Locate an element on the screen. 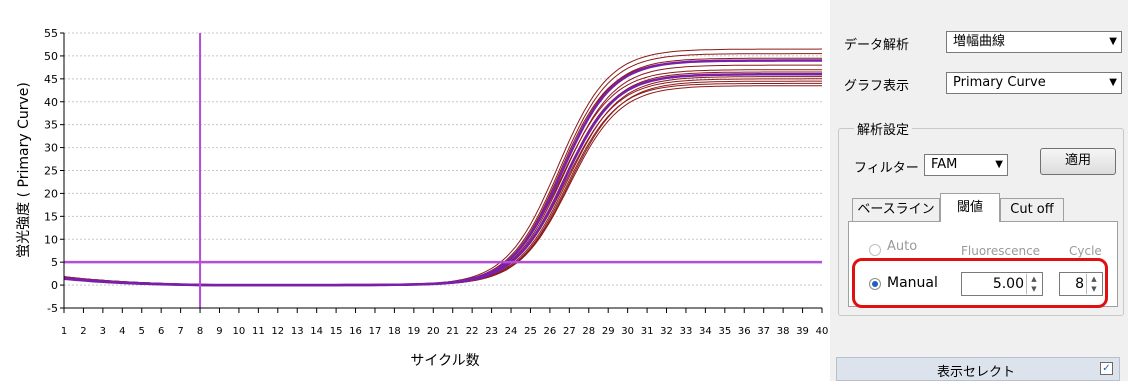 This screenshot has height=381, width=1128. x-tick-label: 7 is located at coordinates (180, 331).